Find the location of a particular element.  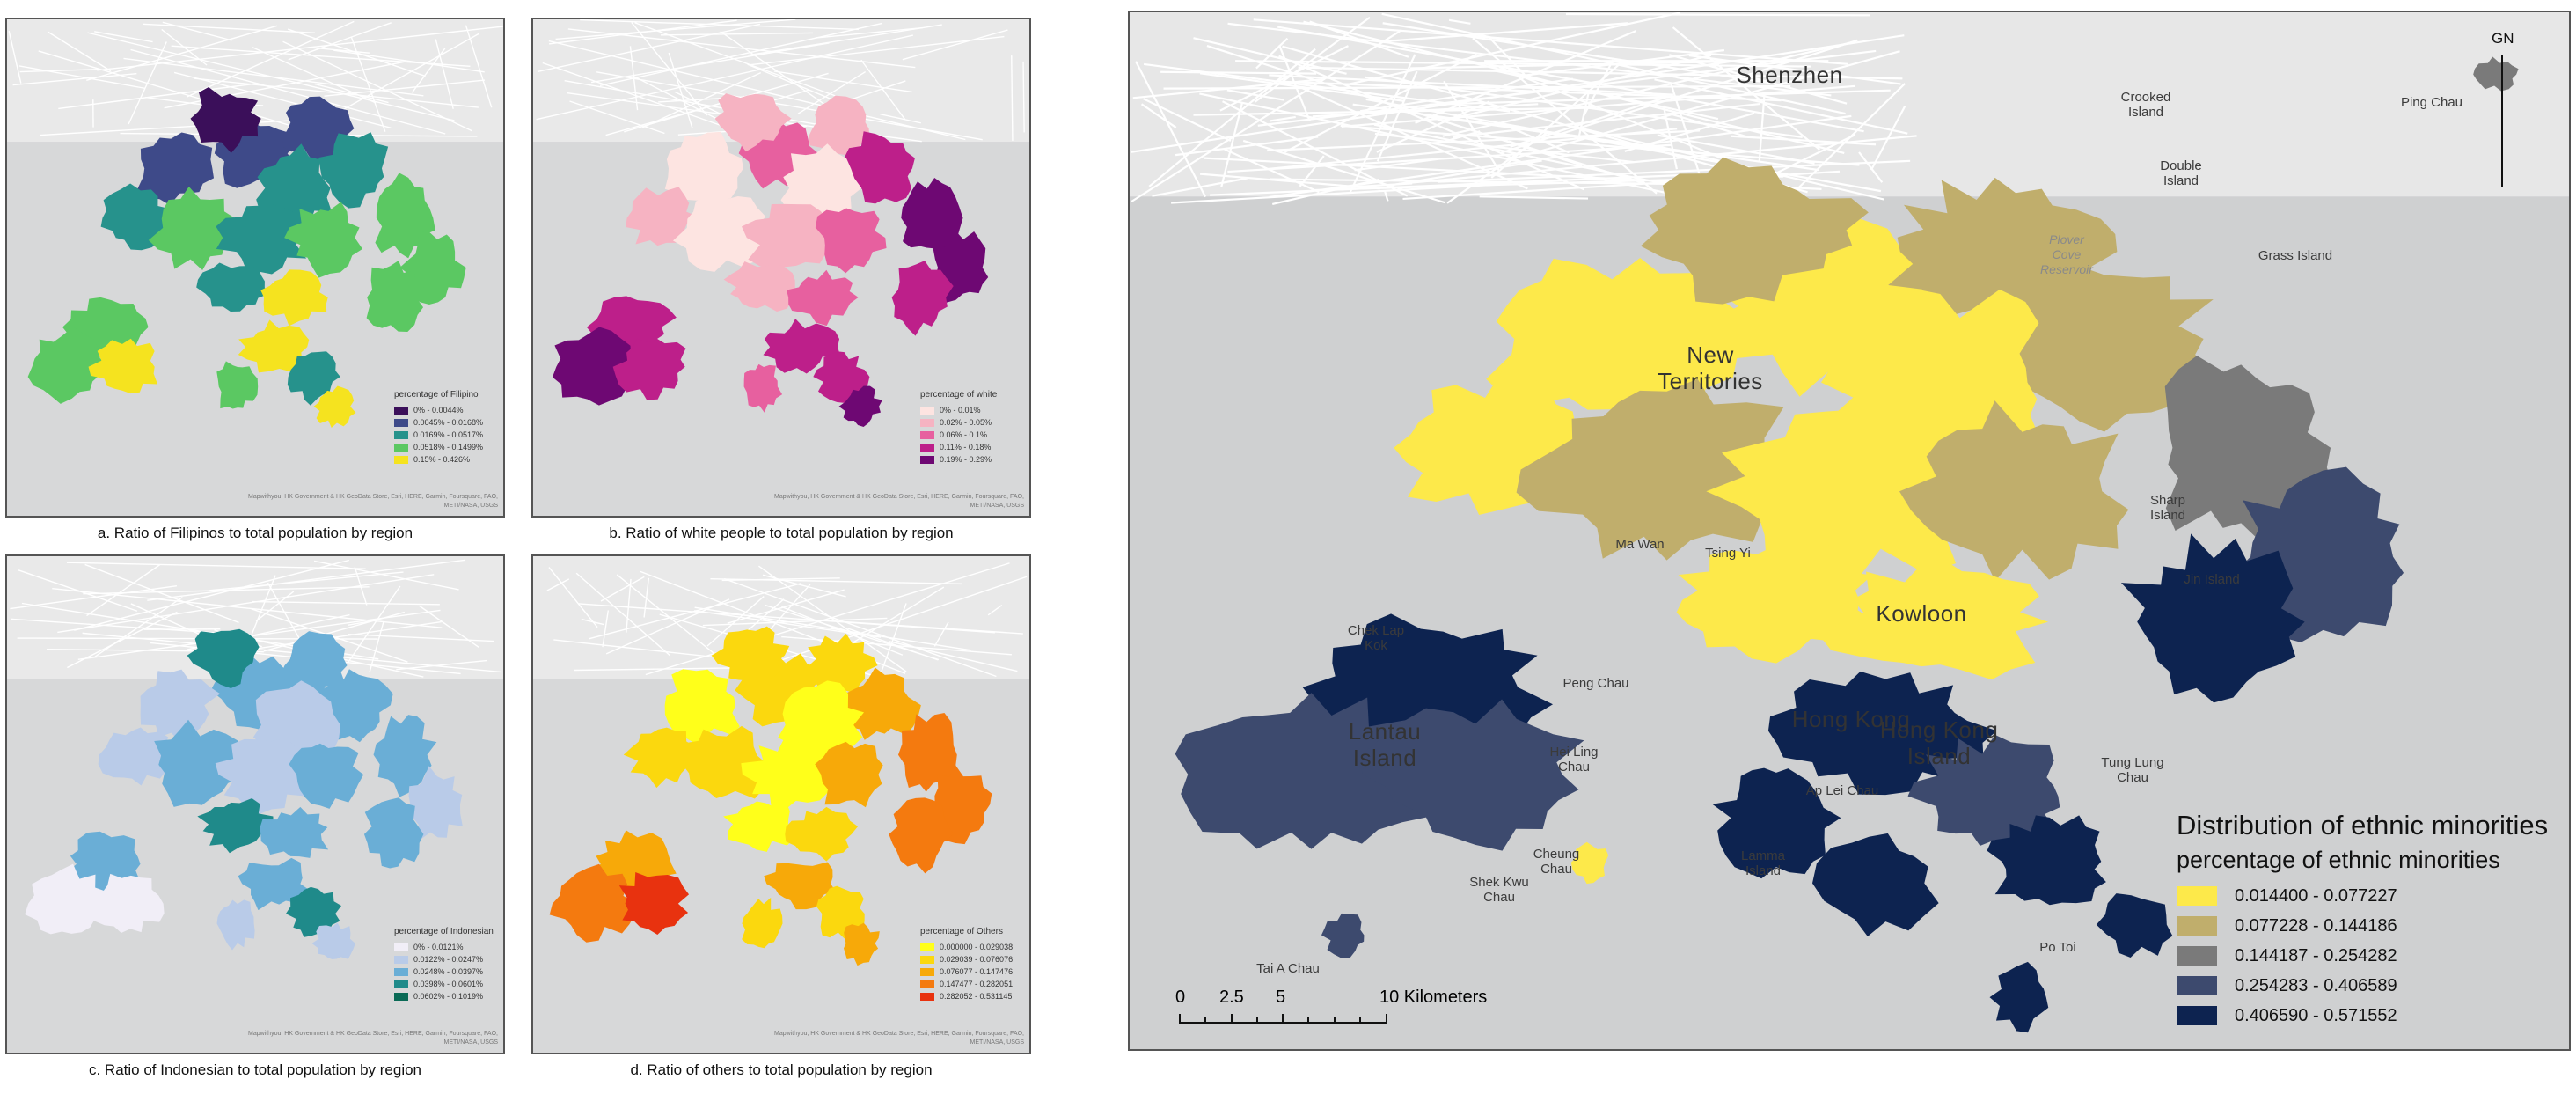

legend-item-b-0: 0% - 0.01% is located at coordinates (958, 410).